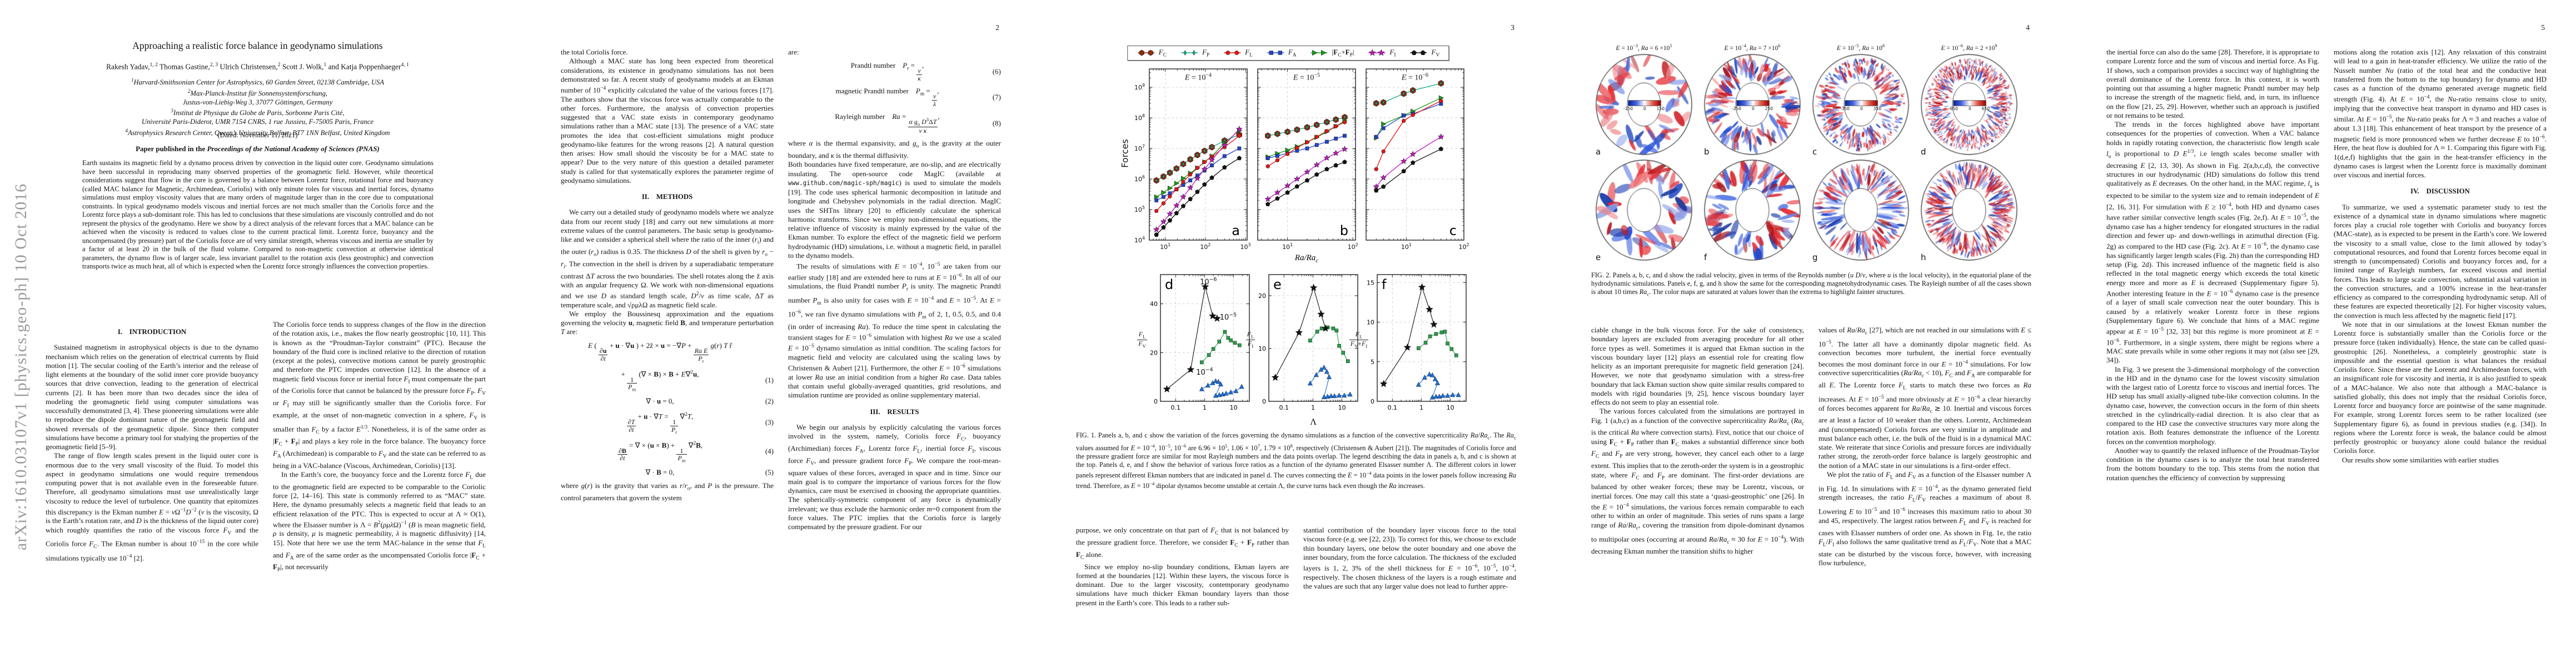 Image resolution: width=2576 pixels, height=667 pixels. I want to click on fig2-panel-g: g, so click(1860, 210).